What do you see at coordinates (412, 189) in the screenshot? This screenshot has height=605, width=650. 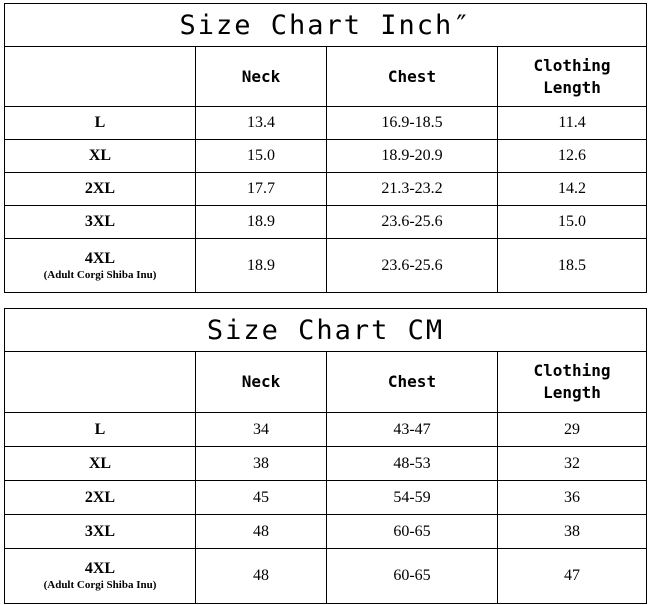 I see `chest-cell: 21.3-23.2` at bounding box center [412, 189].